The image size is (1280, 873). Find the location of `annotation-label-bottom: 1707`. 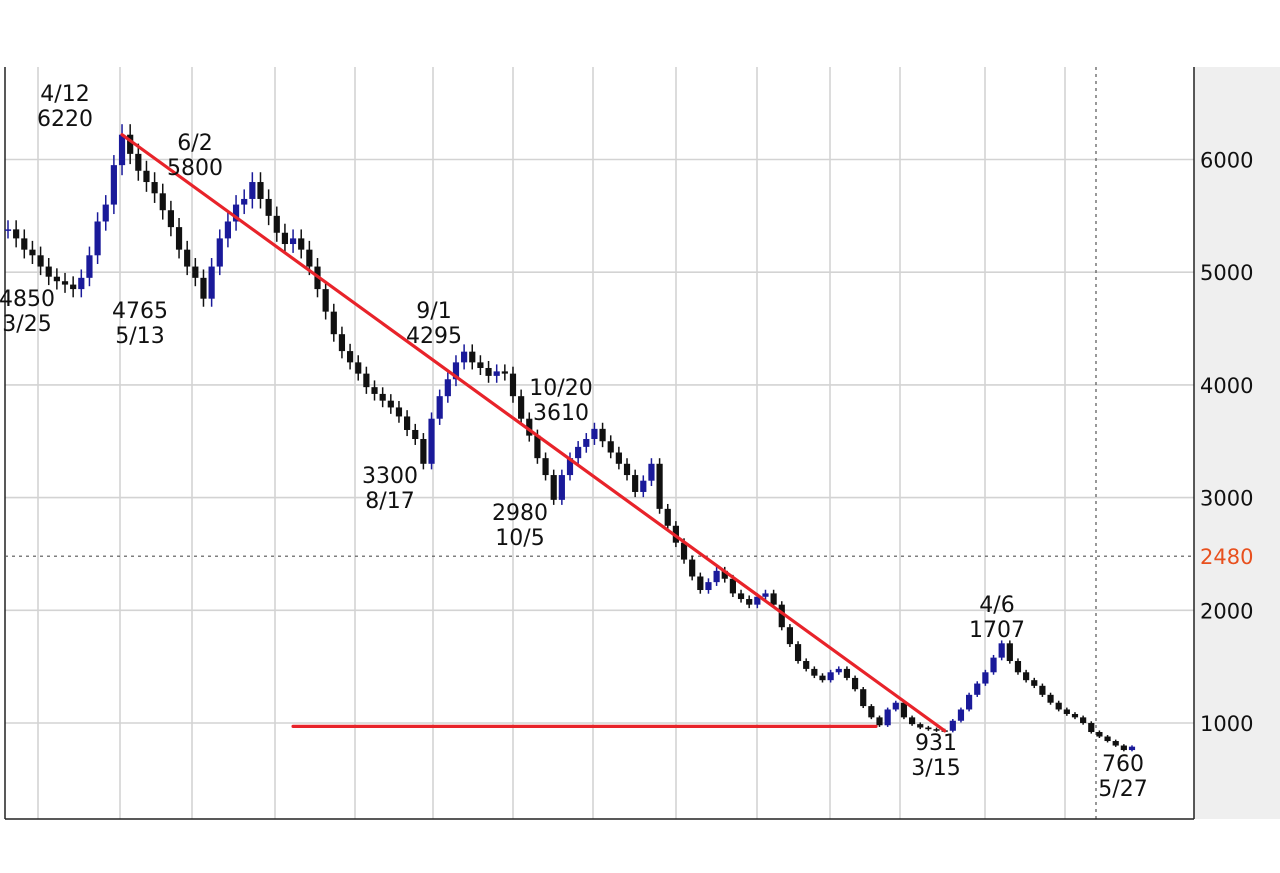

annotation-label-bottom: 1707 is located at coordinates (997, 630).